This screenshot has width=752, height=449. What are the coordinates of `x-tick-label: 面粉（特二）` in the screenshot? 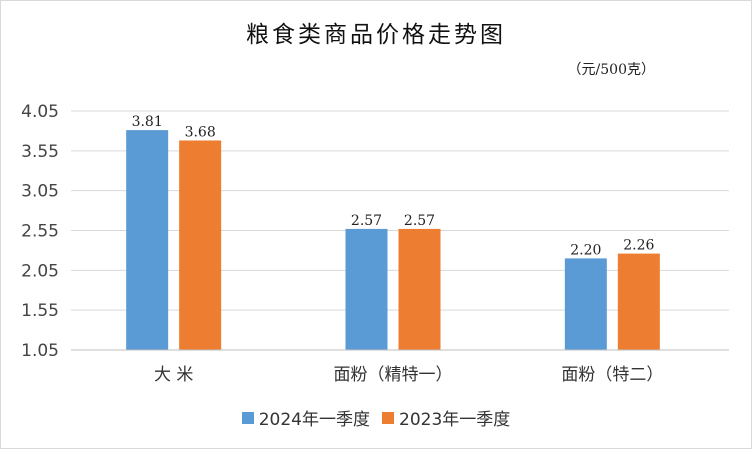 It's located at (612, 375).